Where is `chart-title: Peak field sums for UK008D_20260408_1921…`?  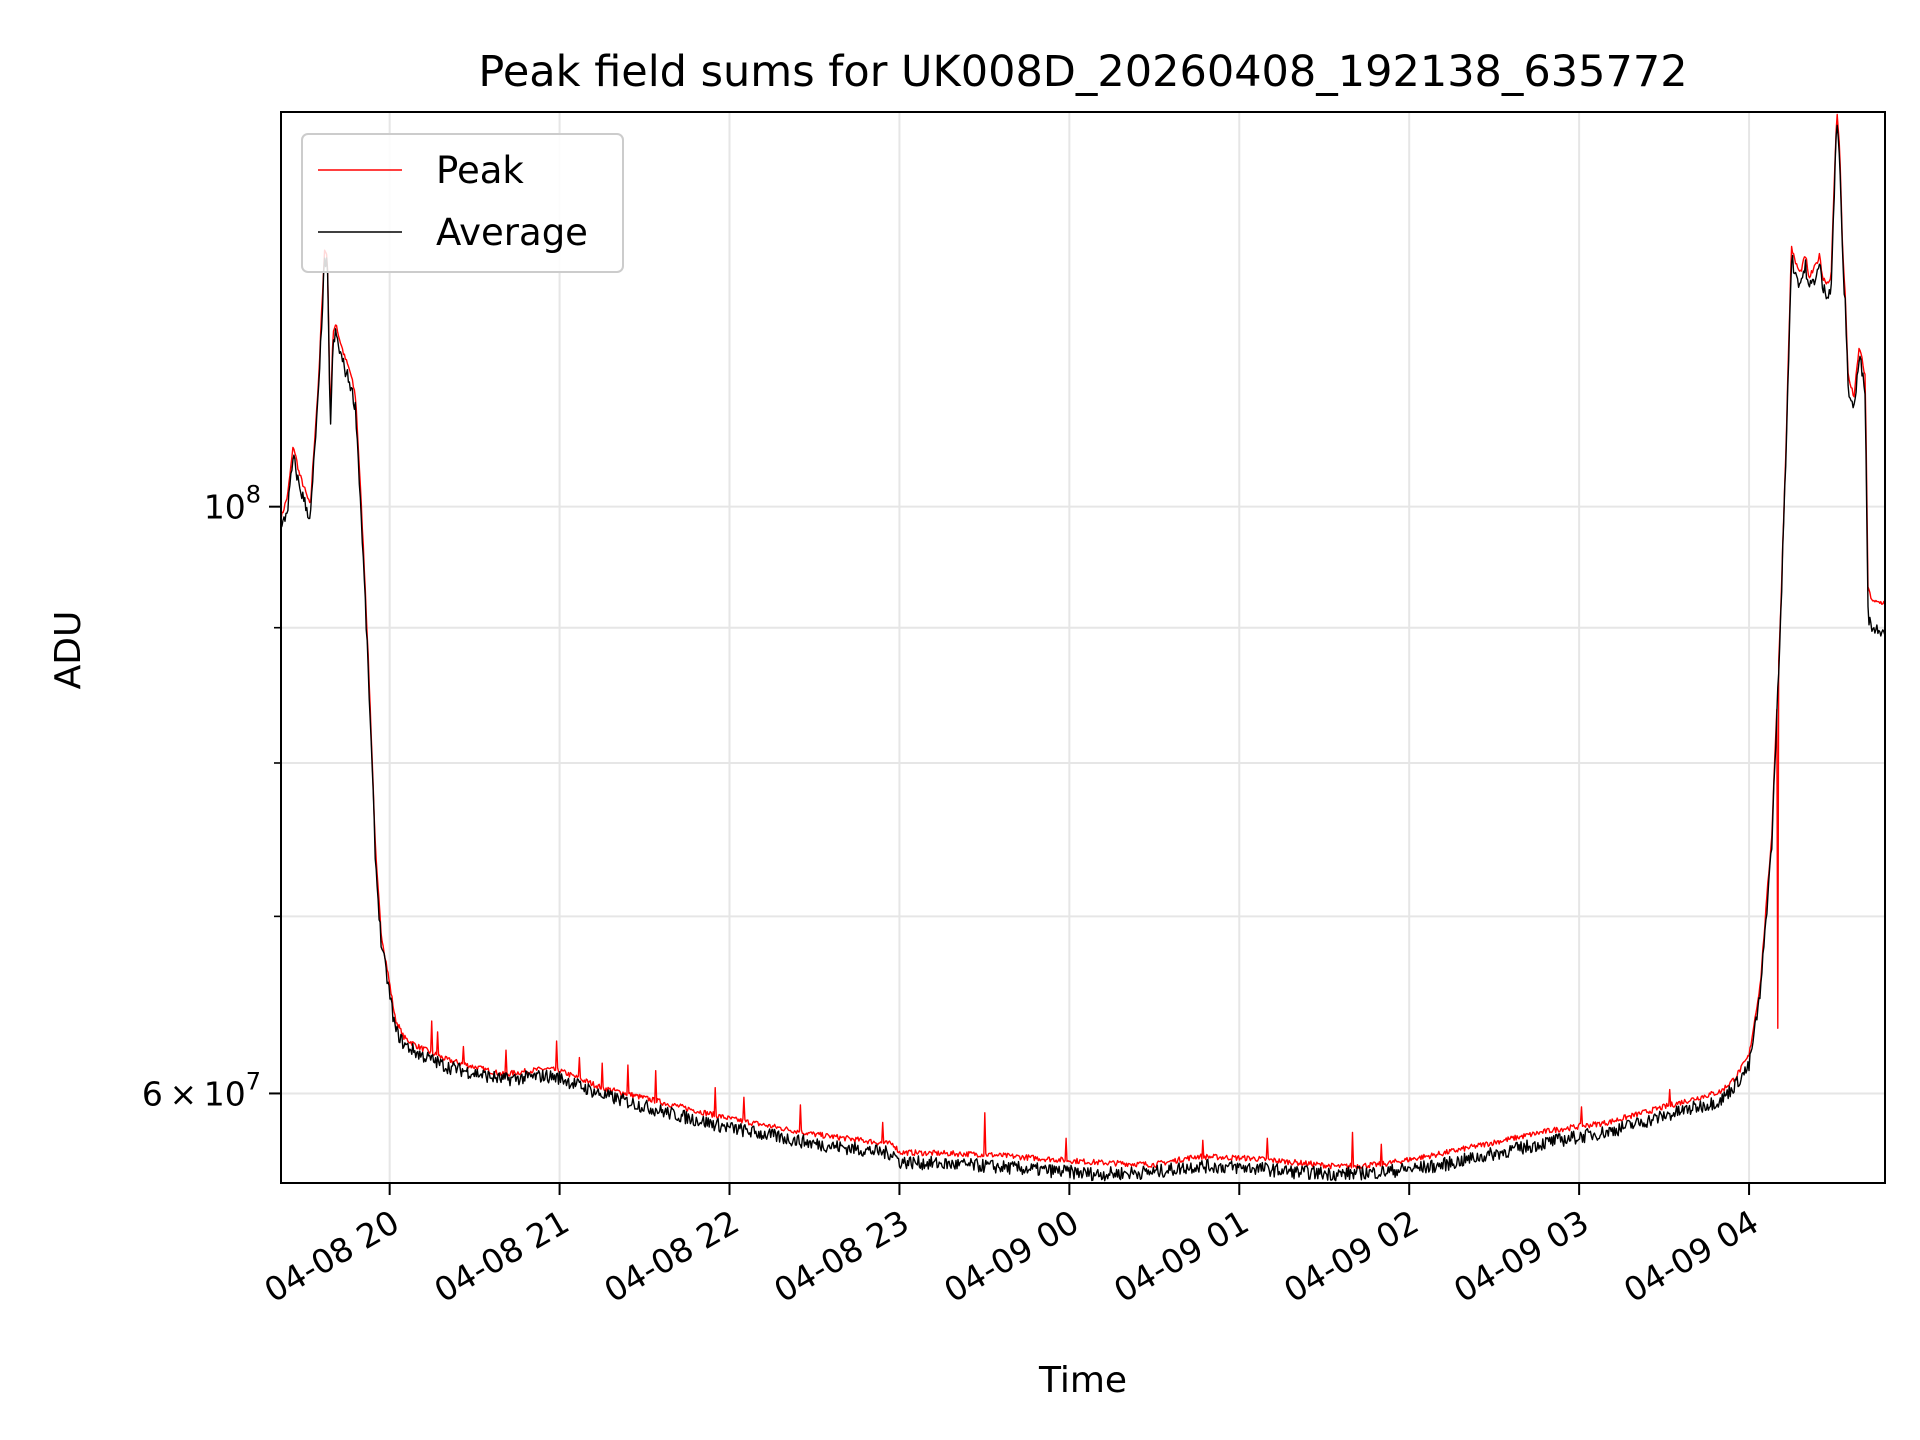 chart-title: Peak field sums for UK008D_20260408_1921… is located at coordinates (1082, 72).